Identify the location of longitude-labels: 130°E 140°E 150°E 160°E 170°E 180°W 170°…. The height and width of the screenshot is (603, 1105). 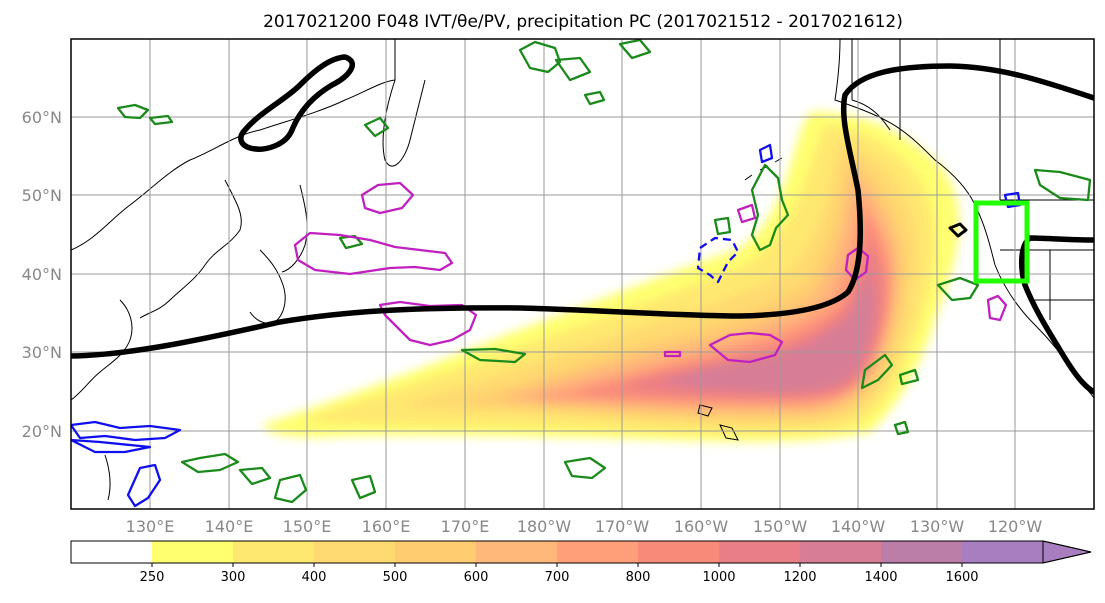
(584, 526).